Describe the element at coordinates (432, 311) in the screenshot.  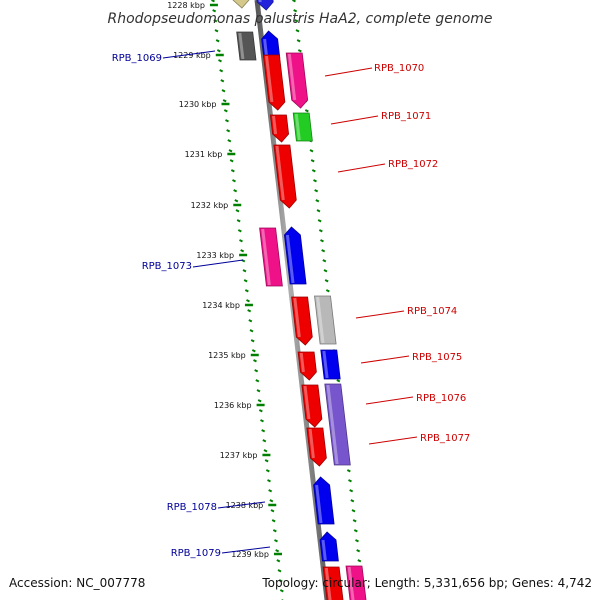
I see `gene-label: RPB_1074` at that location.